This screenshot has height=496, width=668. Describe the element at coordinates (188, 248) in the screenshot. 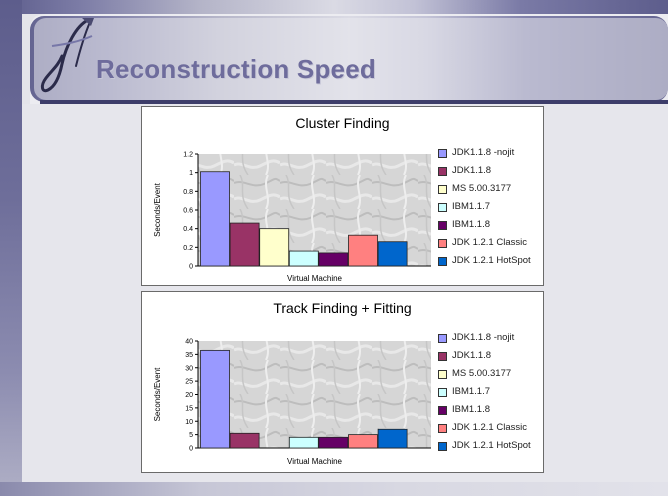

I see `y-tick-label: 0.2` at that location.